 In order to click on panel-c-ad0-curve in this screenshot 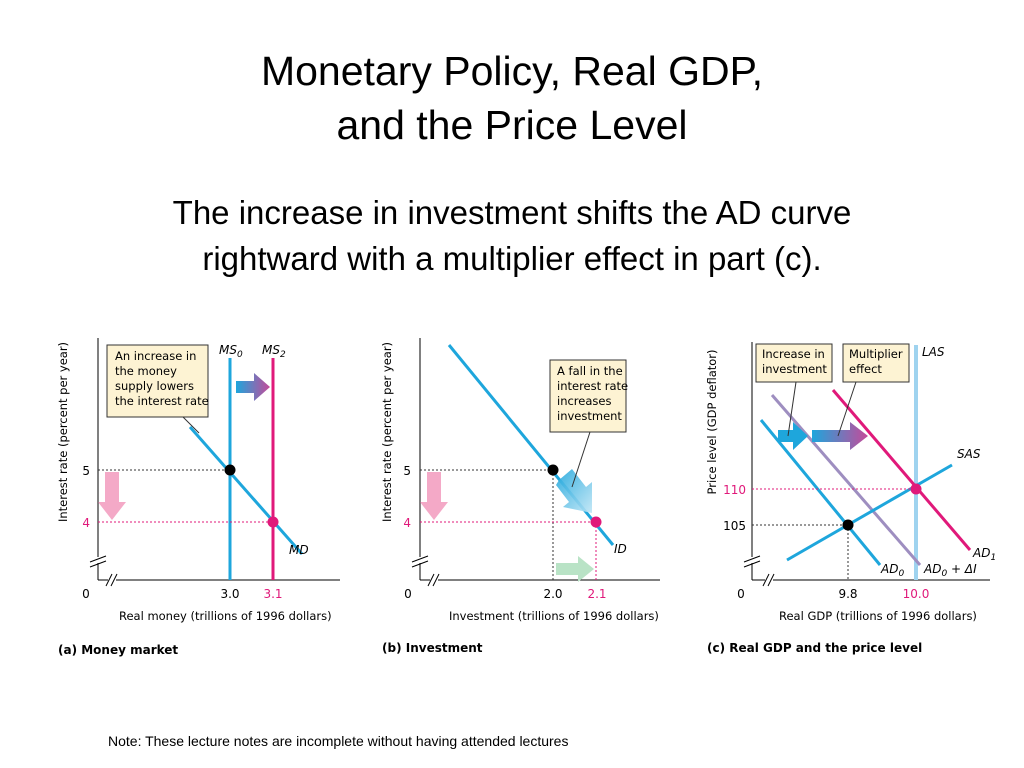, I will do `click(820, 492)`.